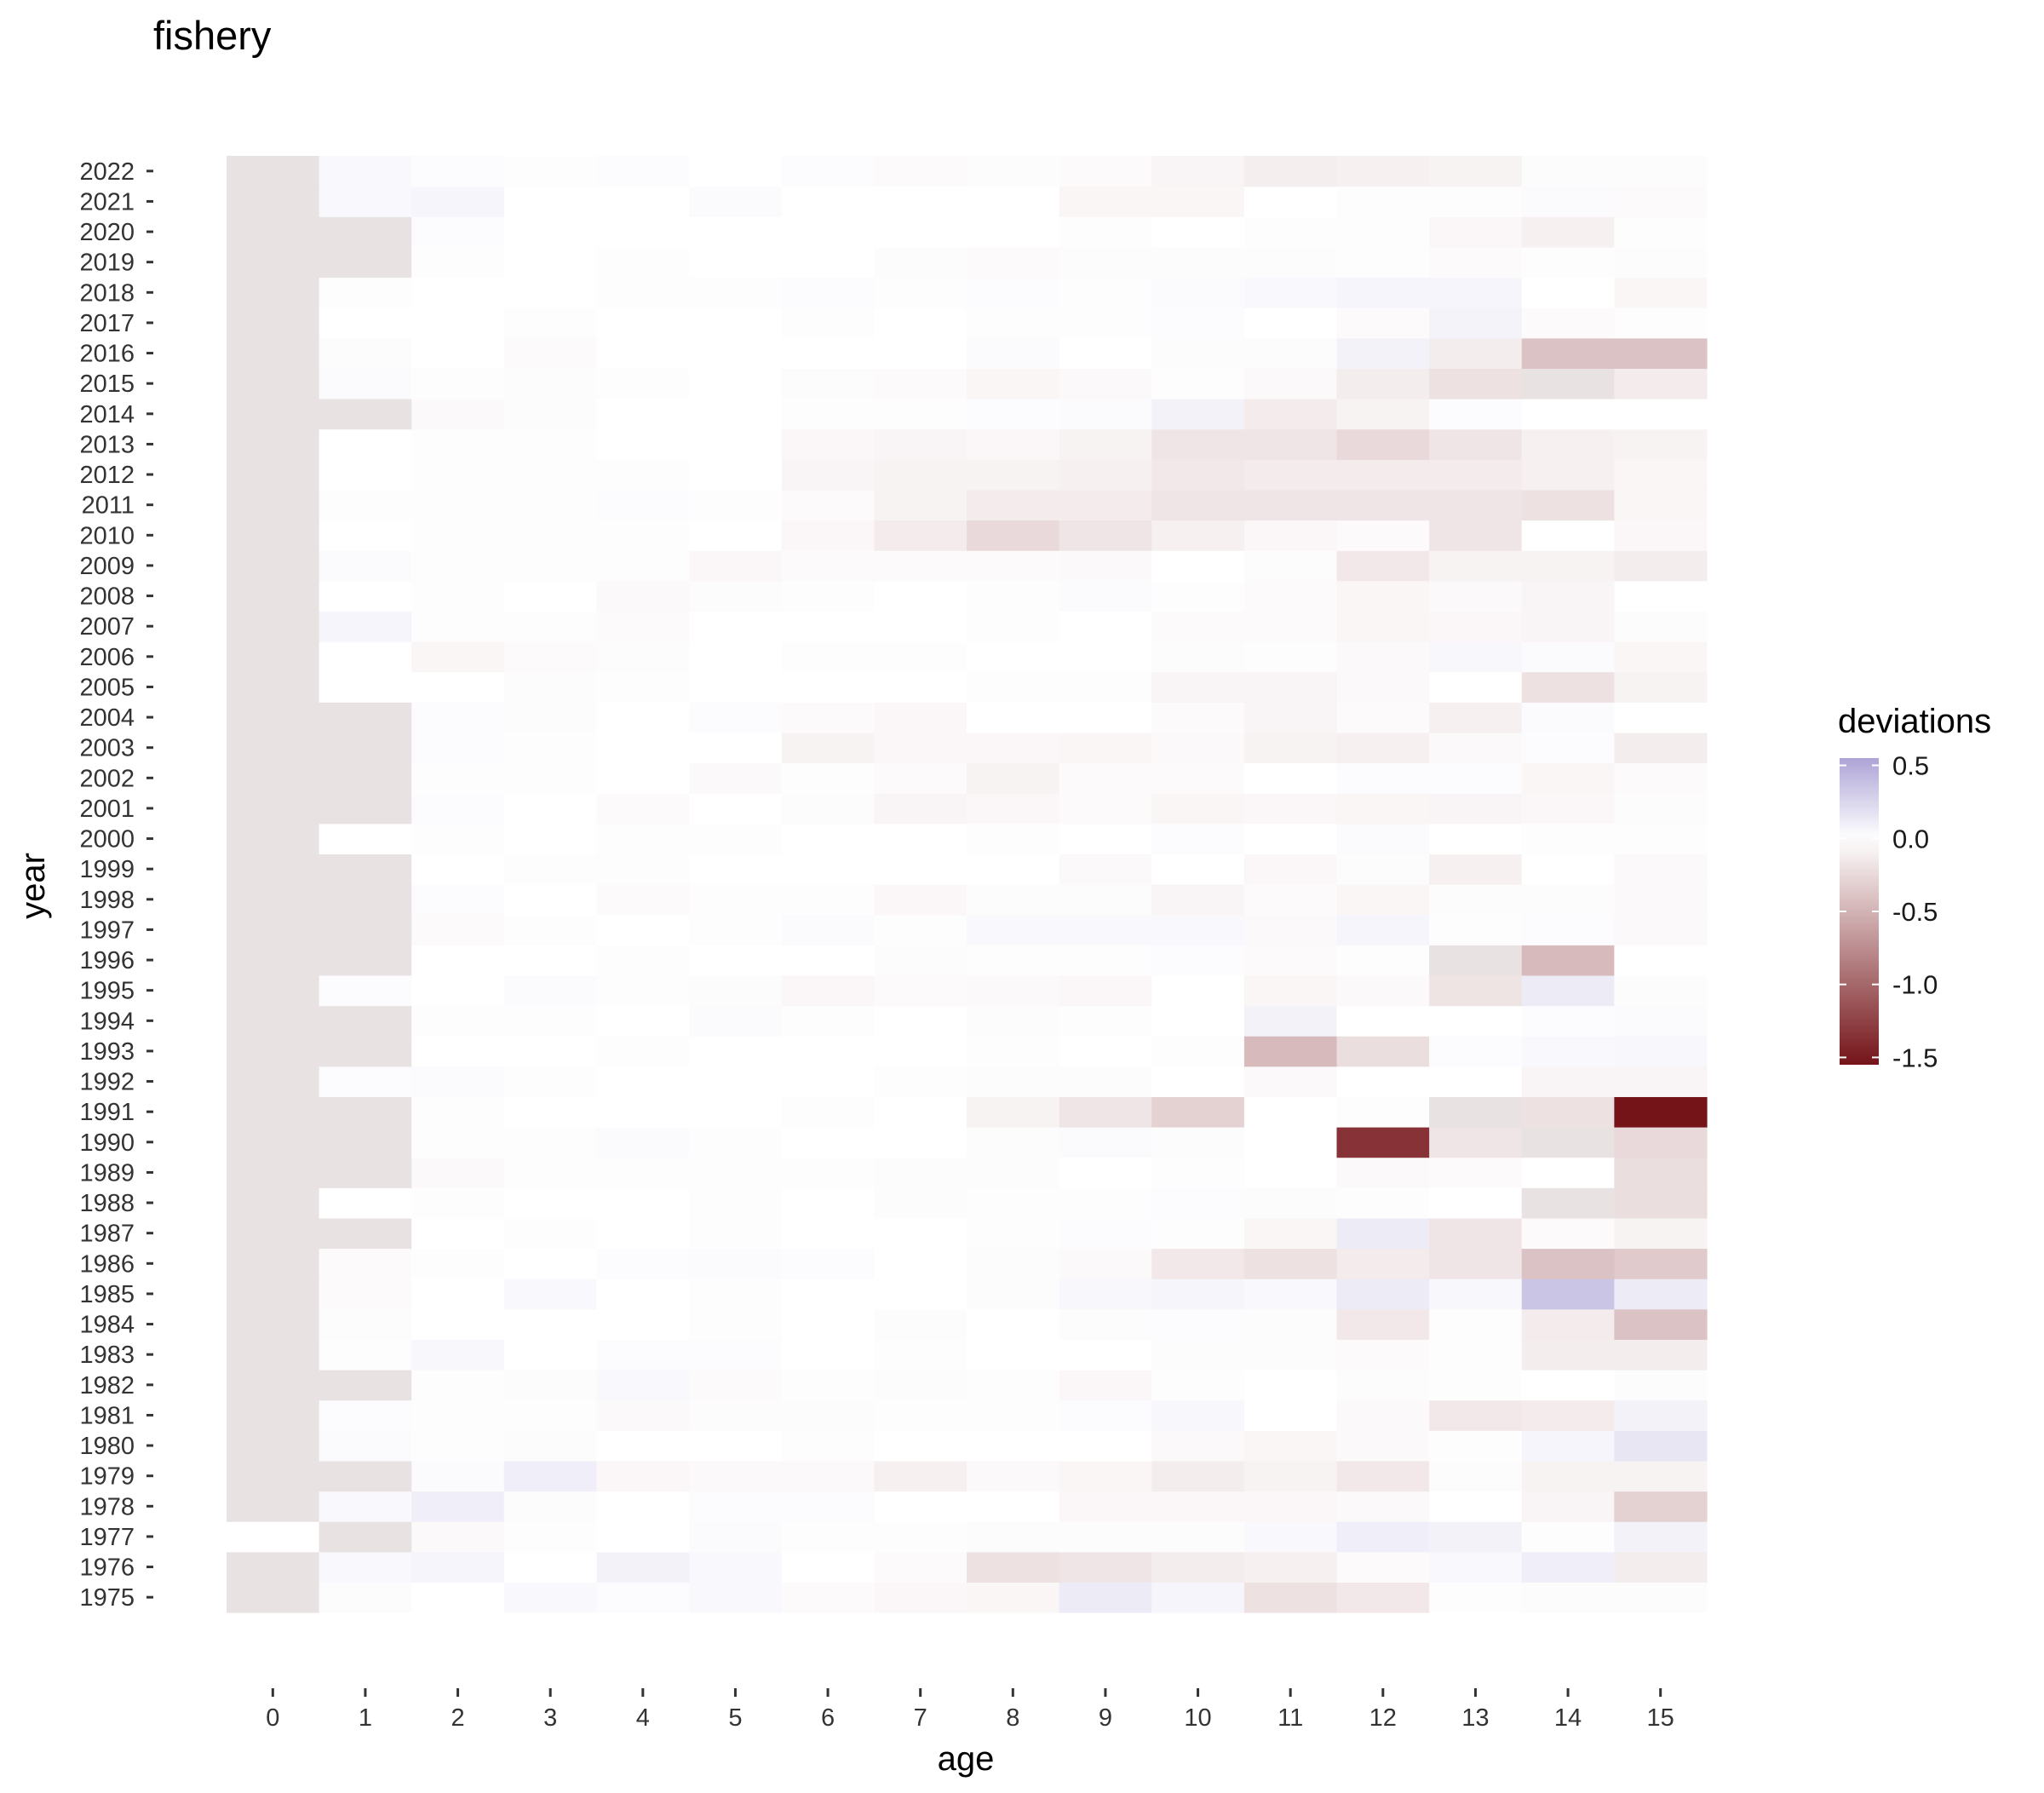 The image size is (2044, 1793). I want to click on y-tick-label: 2008, so click(107, 597).